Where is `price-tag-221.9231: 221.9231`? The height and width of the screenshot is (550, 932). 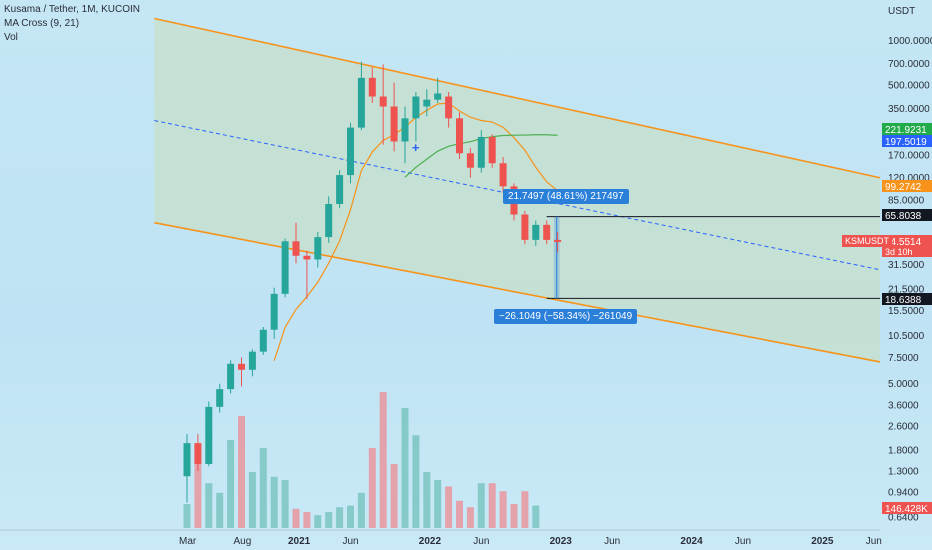 price-tag-221.9231: 221.9231 is located at coordinates (906, 130).